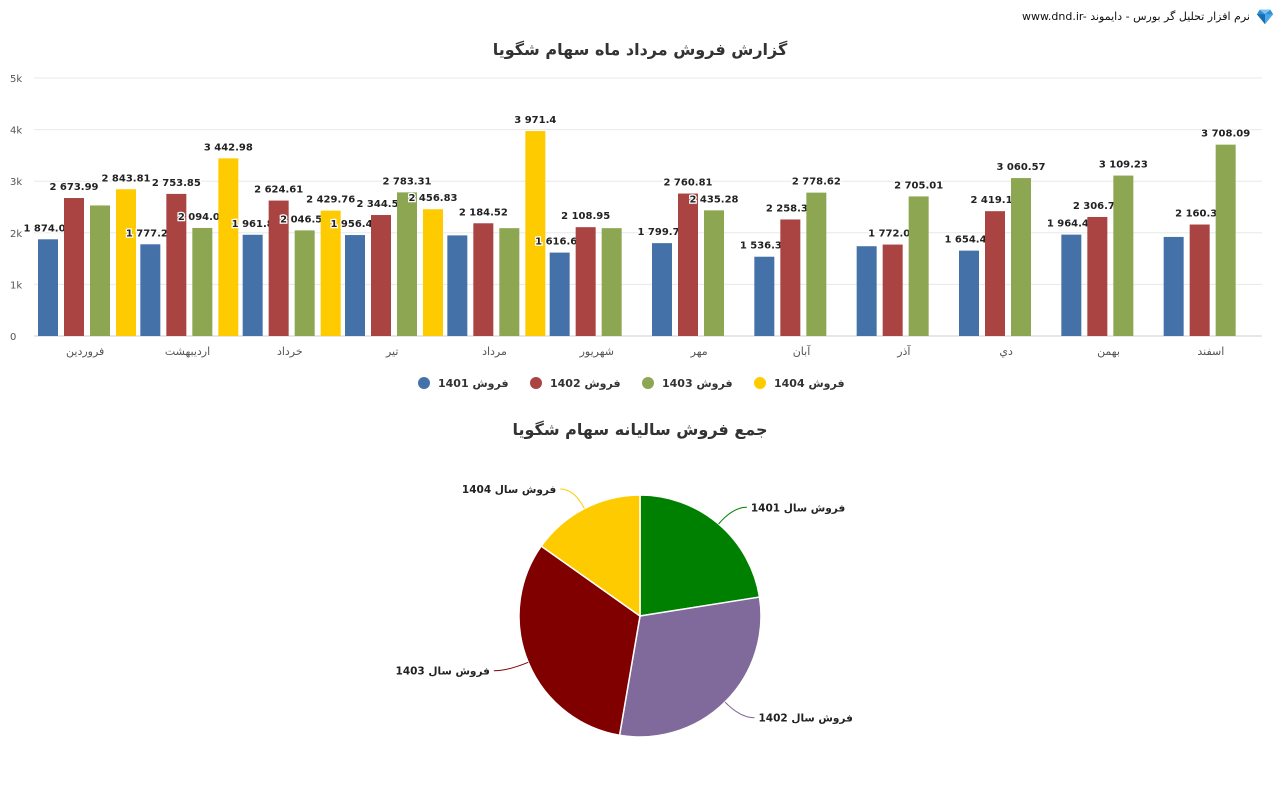 The image size is (1280, 790). What do you see at coordinates (150, 233) in the screenshot?
I see `data-label: 1 777.29` at bounding box center [150, 233].